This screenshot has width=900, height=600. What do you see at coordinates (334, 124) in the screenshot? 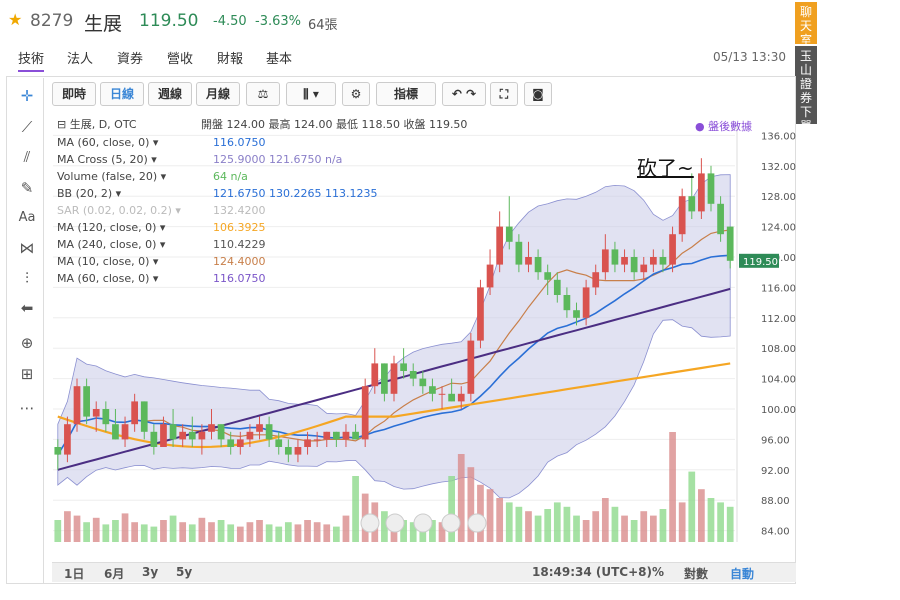
I see `legend-ohlc: 開盤 124.00 最高 124.00 最低 118.50 收盤 119.50` at bounding box center [334, 124].